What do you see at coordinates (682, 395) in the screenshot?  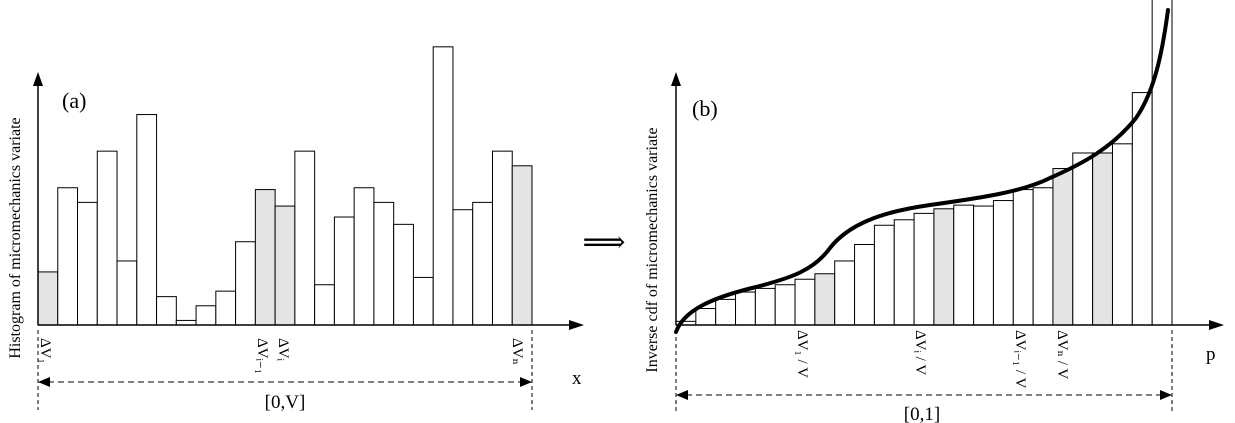 I see `range-arrowhead-b-left` at bounding box center [682, 395].